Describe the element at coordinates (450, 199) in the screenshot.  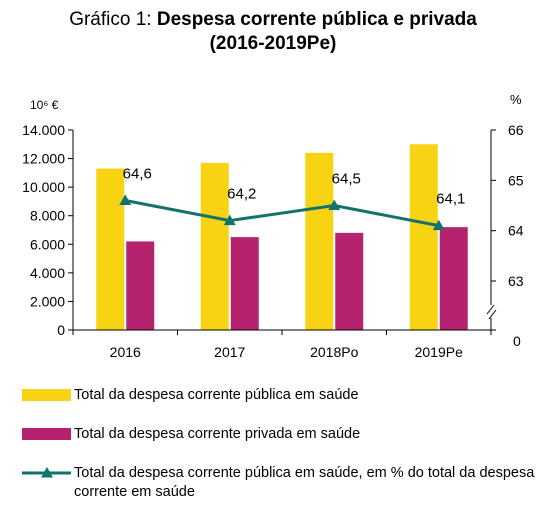
I see `data-label-2019Pe: 64,1` at that location.